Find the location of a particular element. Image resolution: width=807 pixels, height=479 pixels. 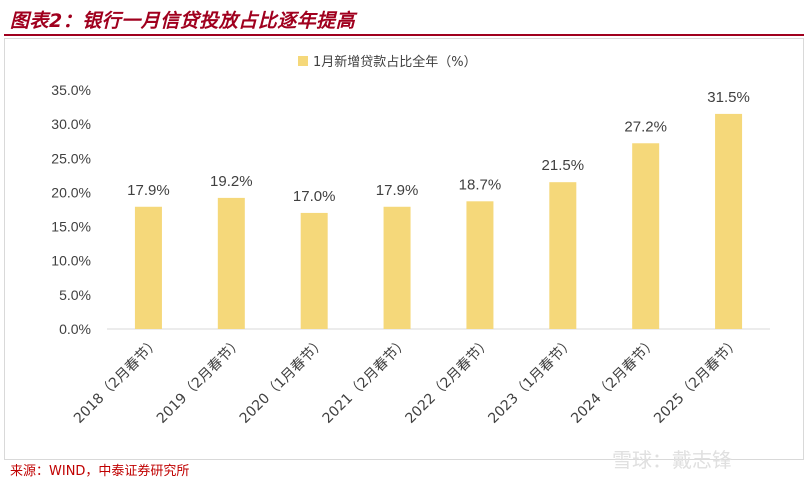

watermark: 雪球：戴志锋 is located at coordinates (672, 460).